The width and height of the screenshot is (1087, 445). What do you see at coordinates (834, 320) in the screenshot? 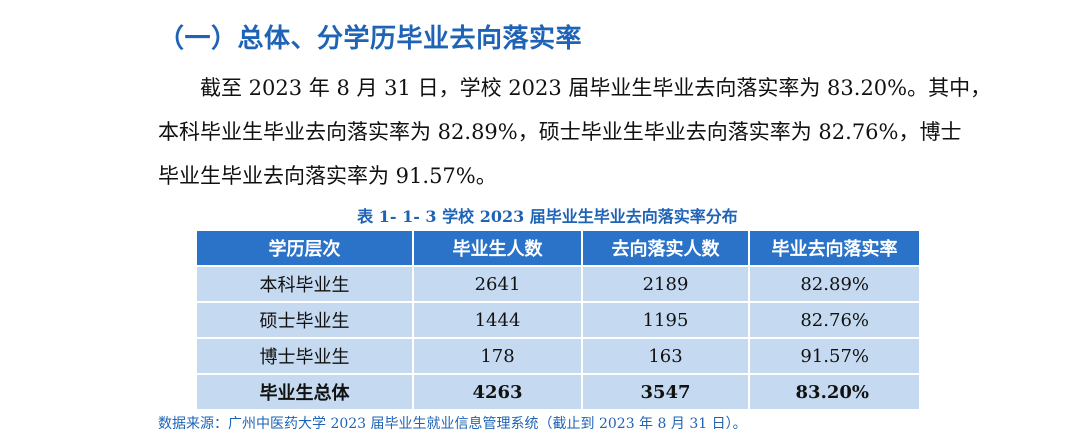
I see `rate-cell: 82.76%` at bounding box center [834, 320].